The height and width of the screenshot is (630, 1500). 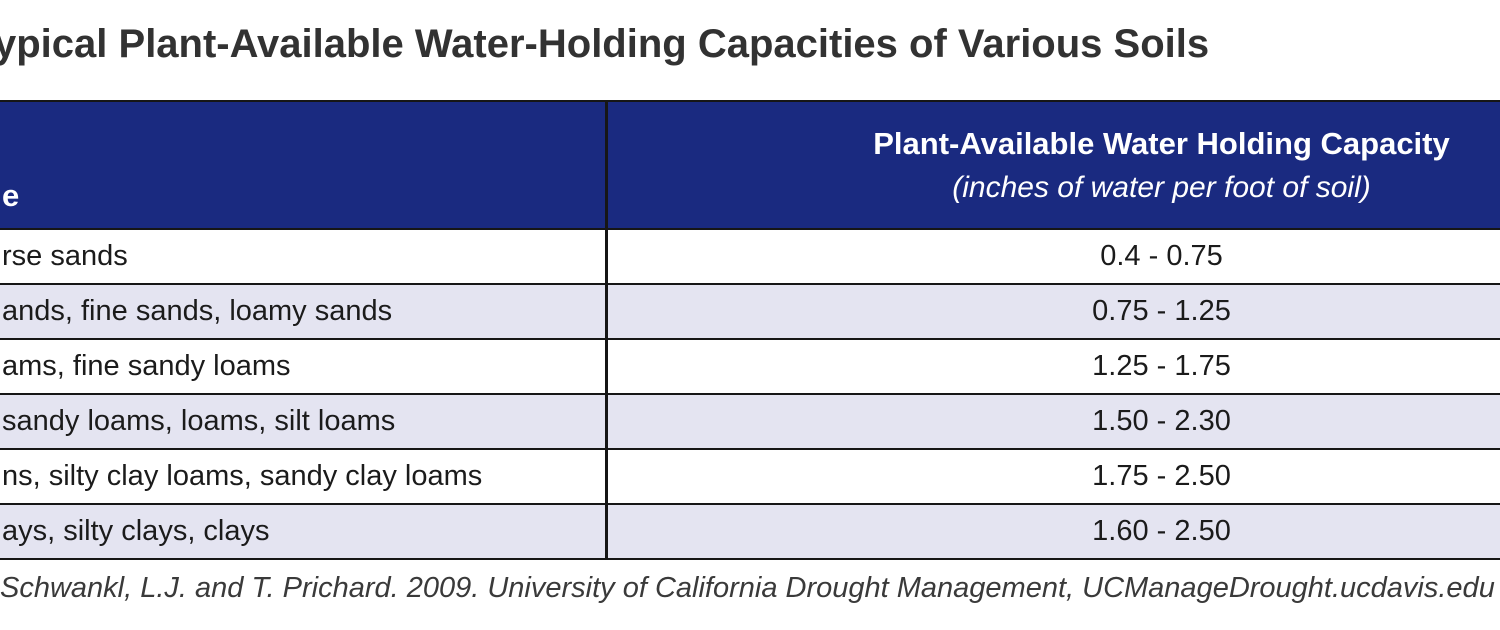 What do you see at coordinates (197, 311) in the screenshot?
I see `soil-type-cell: ands, fine sands, loamy sands` at bounding box center [197, 311].